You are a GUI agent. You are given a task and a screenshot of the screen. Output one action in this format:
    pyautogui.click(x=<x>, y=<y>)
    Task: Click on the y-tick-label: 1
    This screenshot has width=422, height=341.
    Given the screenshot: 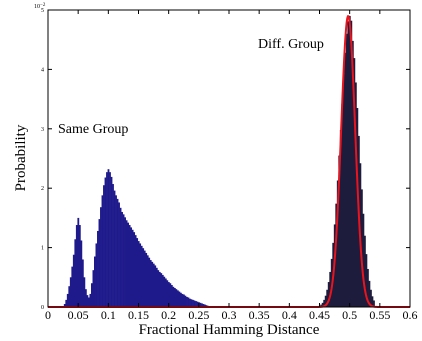 What is the action you would take?
    pyautogui.click(x=42, y=249)
    